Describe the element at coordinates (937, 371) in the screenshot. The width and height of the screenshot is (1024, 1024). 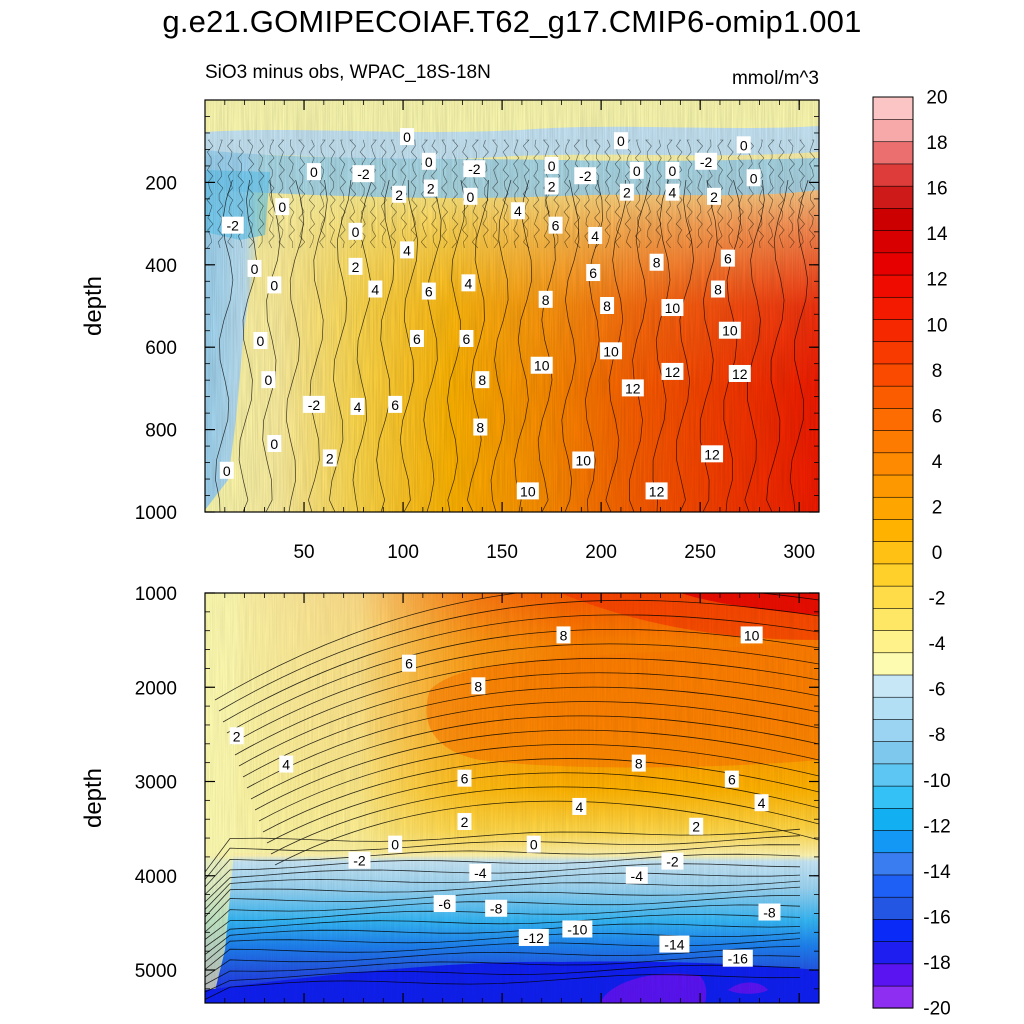
I see `colorbar-tick-label: 8` at that location.